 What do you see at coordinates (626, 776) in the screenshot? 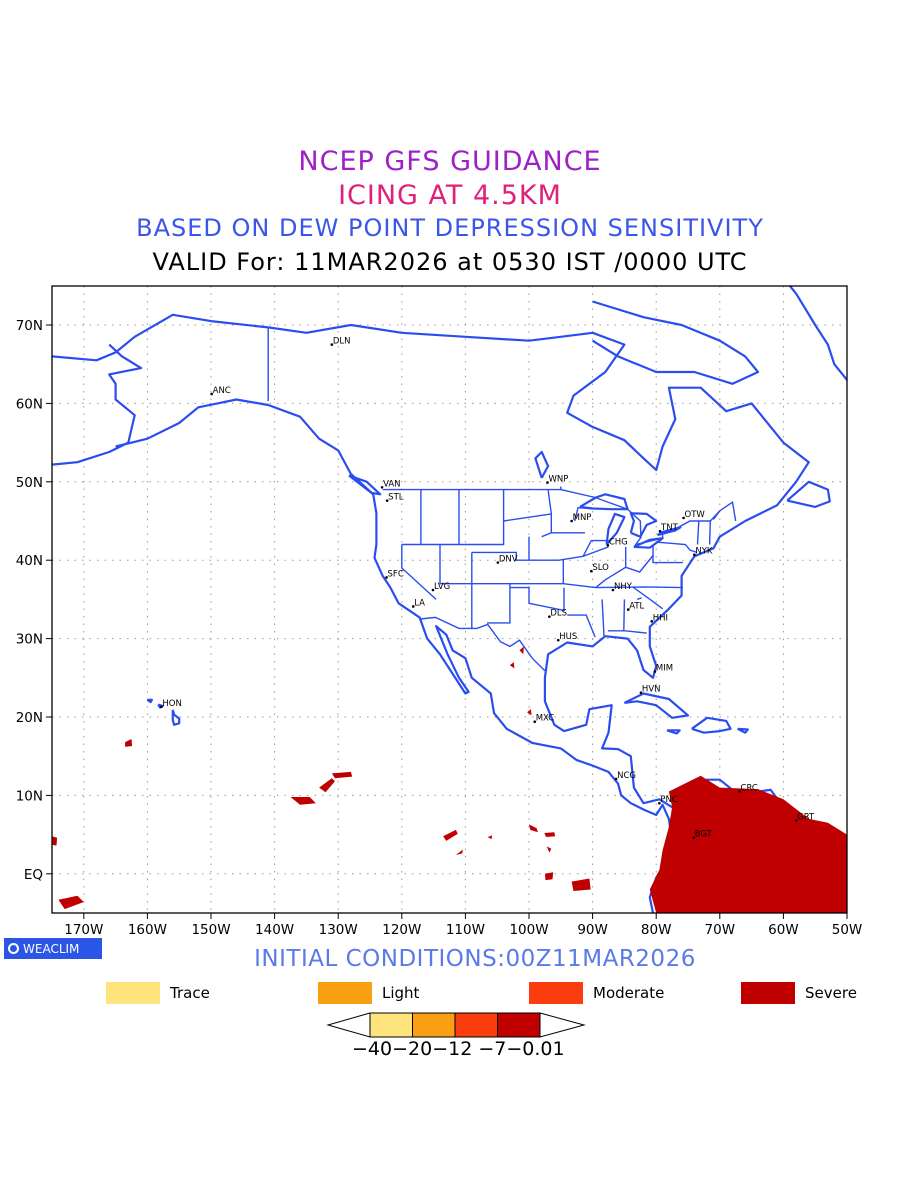
I see `station-label: NCG` at bounding box center [626, 776].